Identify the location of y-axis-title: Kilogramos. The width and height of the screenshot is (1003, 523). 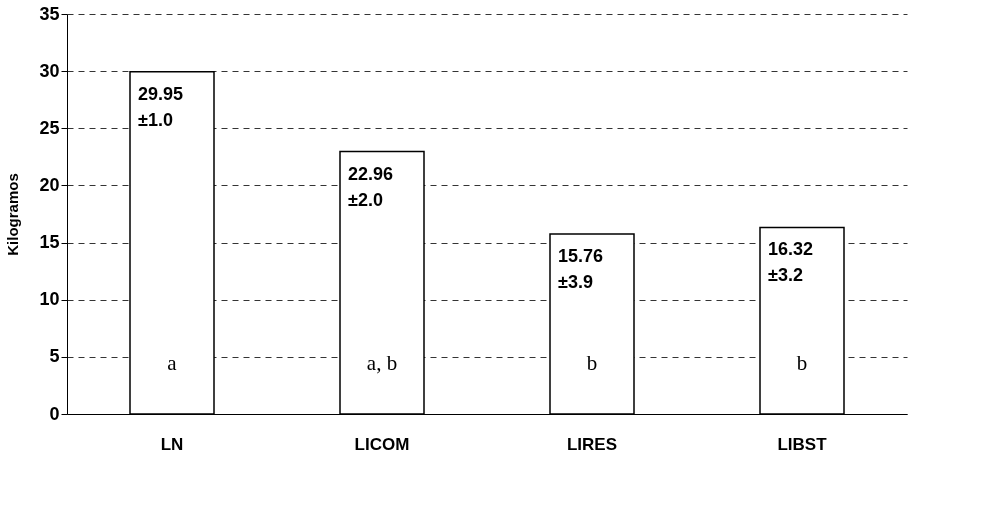
(13, 214).